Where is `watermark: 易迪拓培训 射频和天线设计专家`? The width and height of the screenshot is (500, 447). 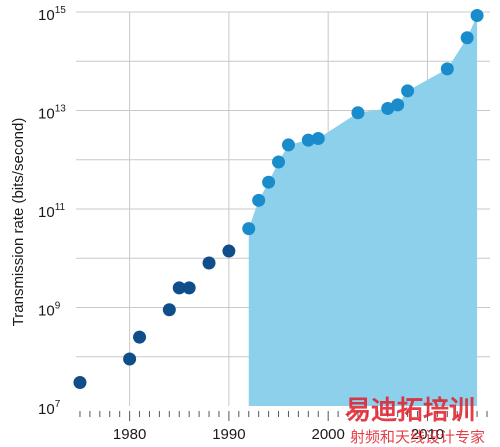
watermark: 易迪拓培训 射频和天线设计专家 is located at coordinates (415, 421).